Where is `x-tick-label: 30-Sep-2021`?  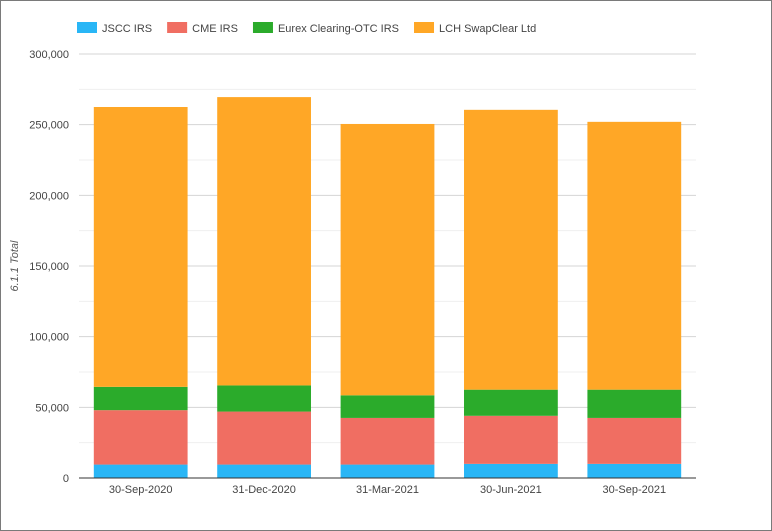
x-tick-label: 30-Sep-2021 is located at coordinates (634, 490).